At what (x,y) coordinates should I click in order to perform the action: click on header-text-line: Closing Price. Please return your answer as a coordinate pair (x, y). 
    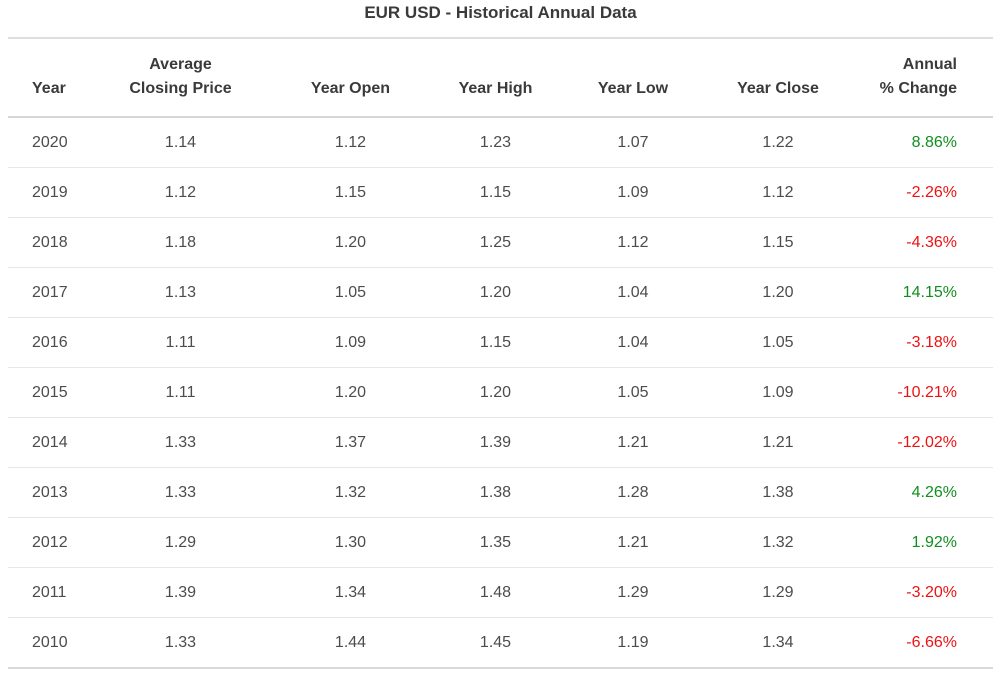
    Looking at the image, I should click on (180, 88).